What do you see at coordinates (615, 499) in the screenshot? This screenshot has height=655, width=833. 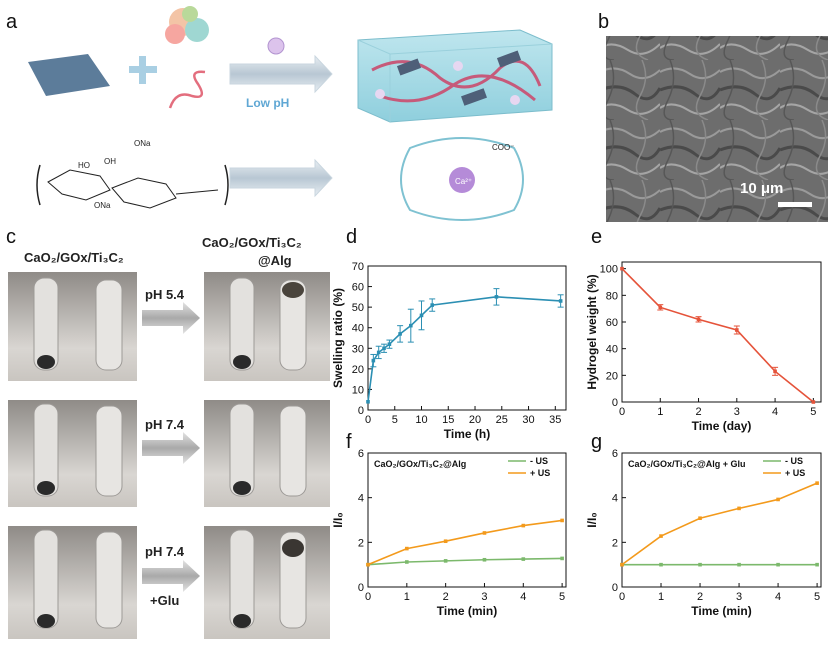 I see `y-tick-label: 4` at bounding box center [615, 499].